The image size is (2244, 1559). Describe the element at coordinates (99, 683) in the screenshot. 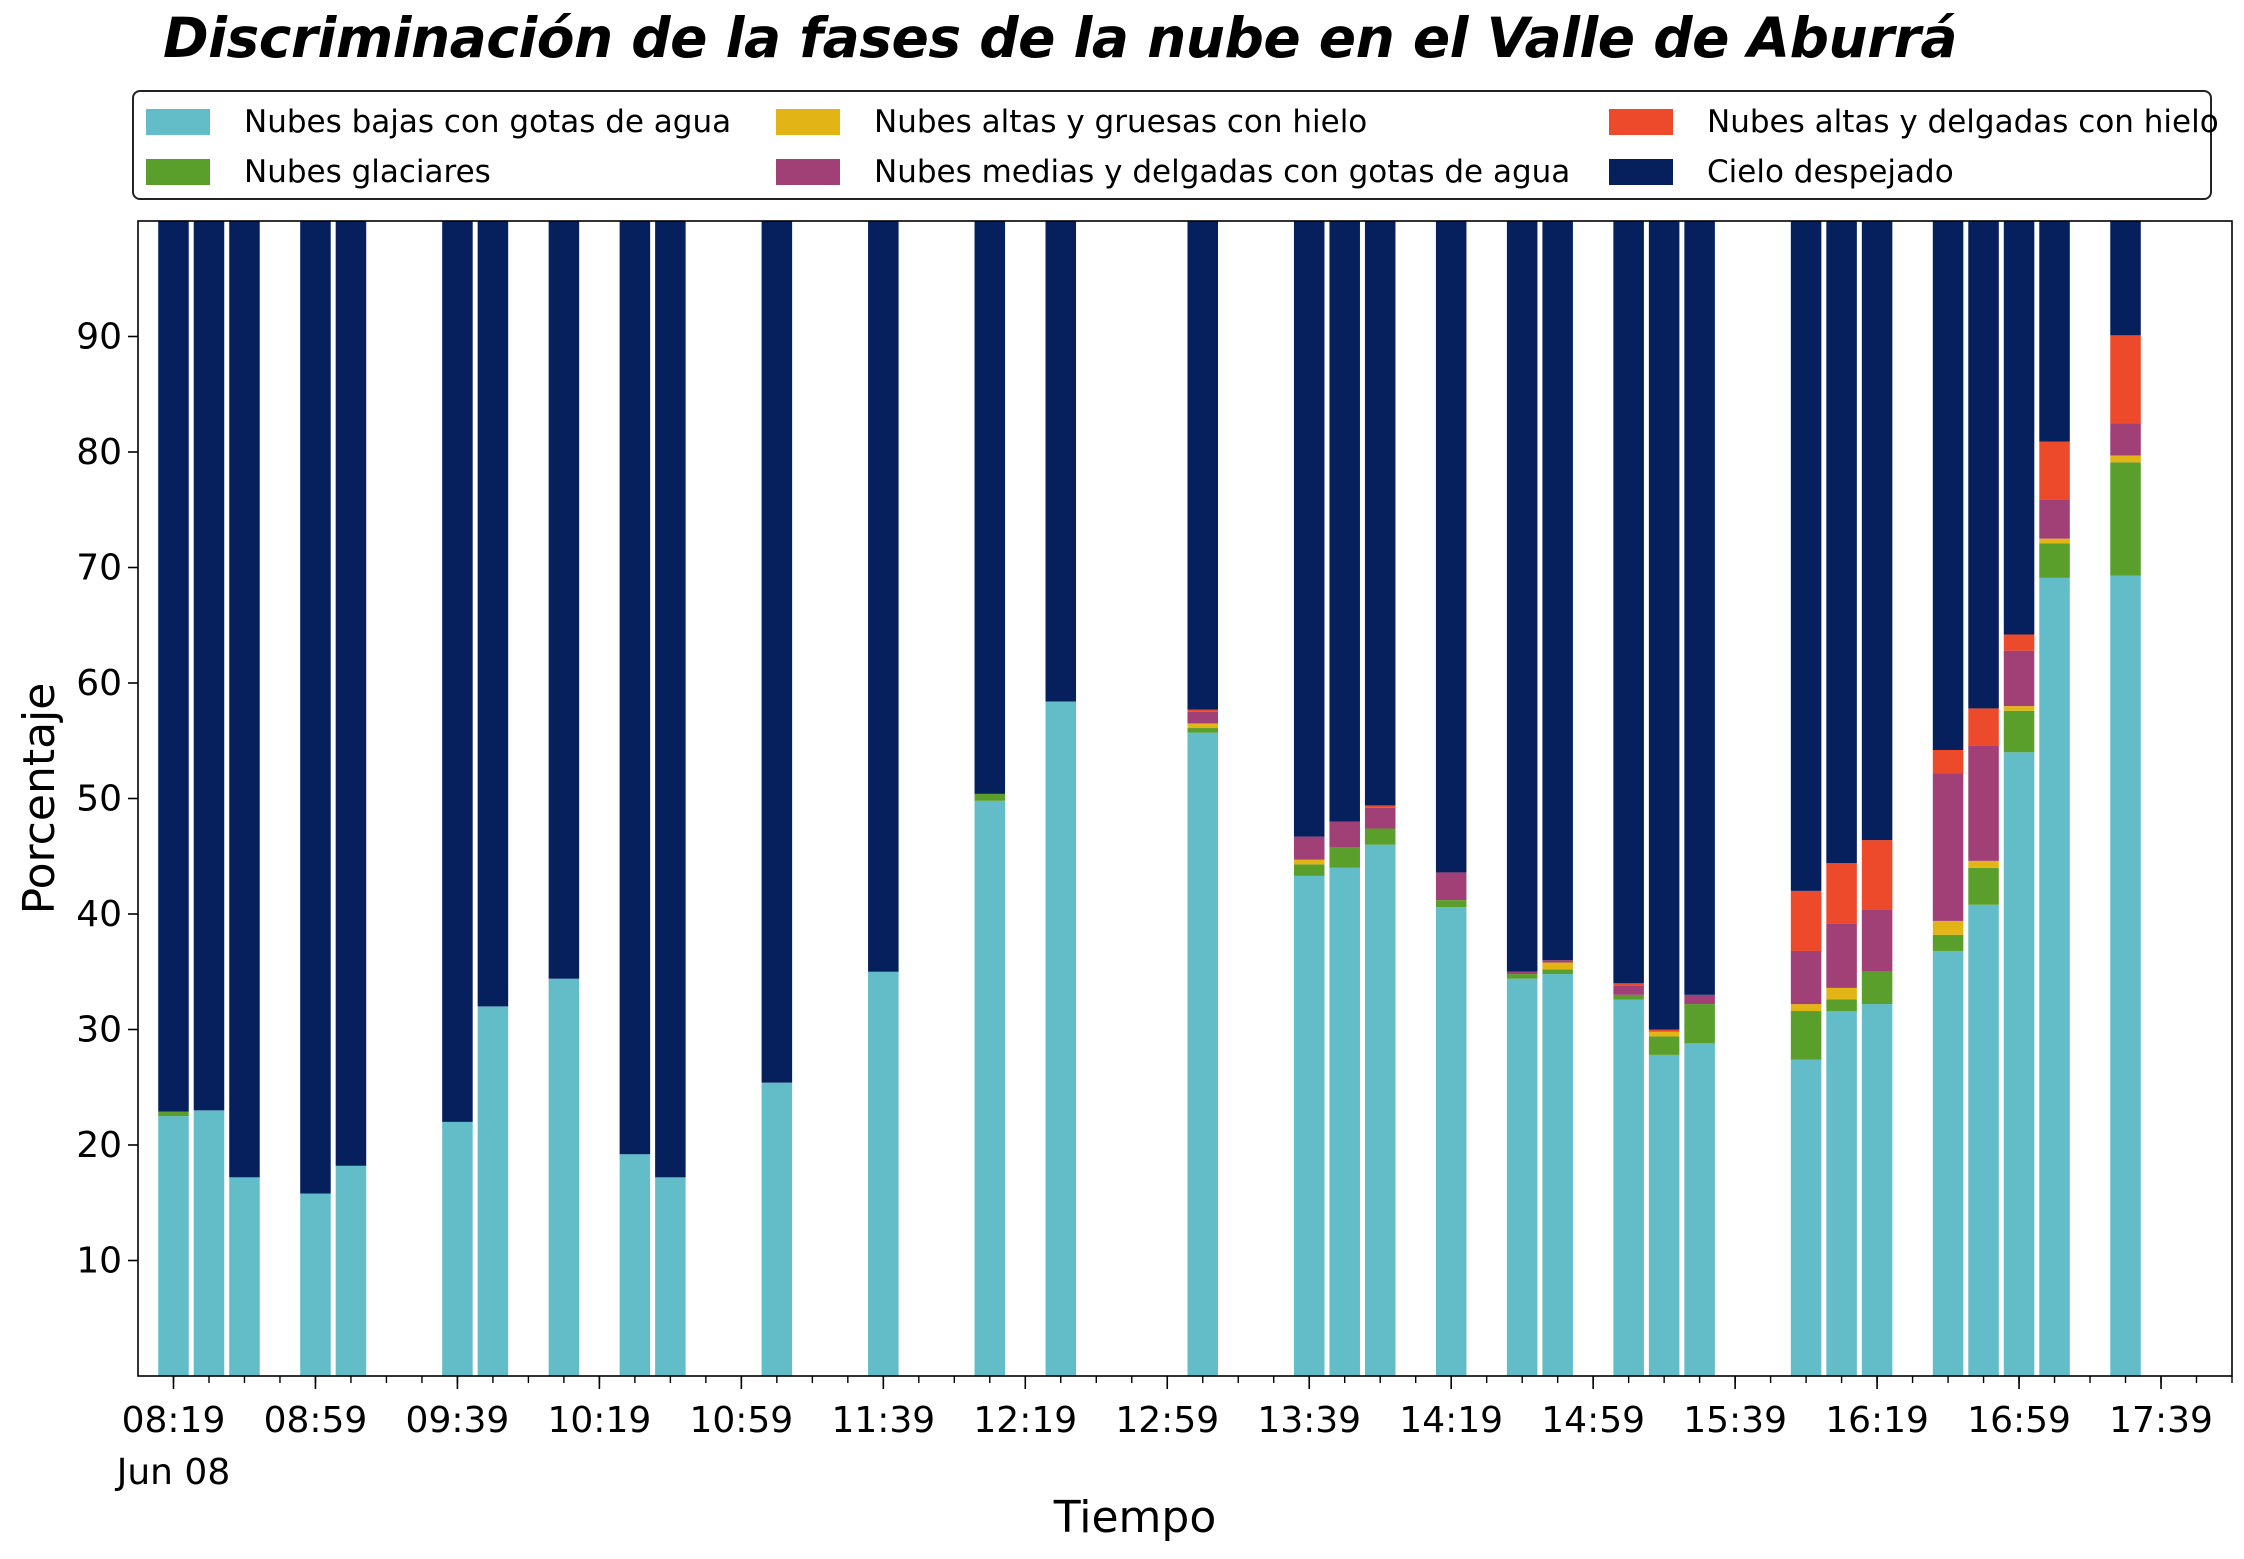

I see `y-tick-label: 60` at that location.